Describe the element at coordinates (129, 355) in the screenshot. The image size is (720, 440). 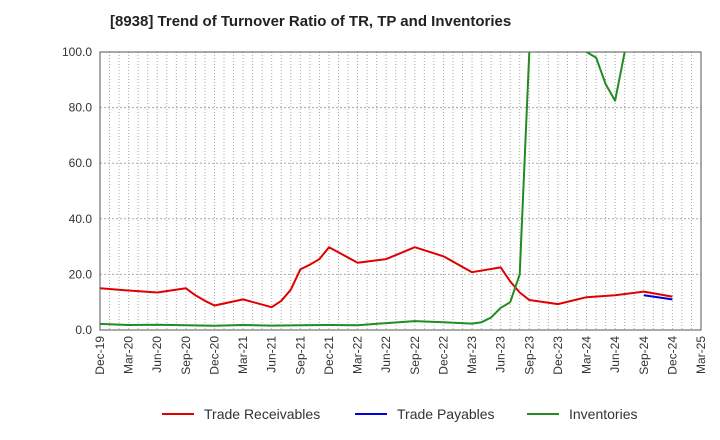
I see `x-tick-label: Mar-20` at that location.